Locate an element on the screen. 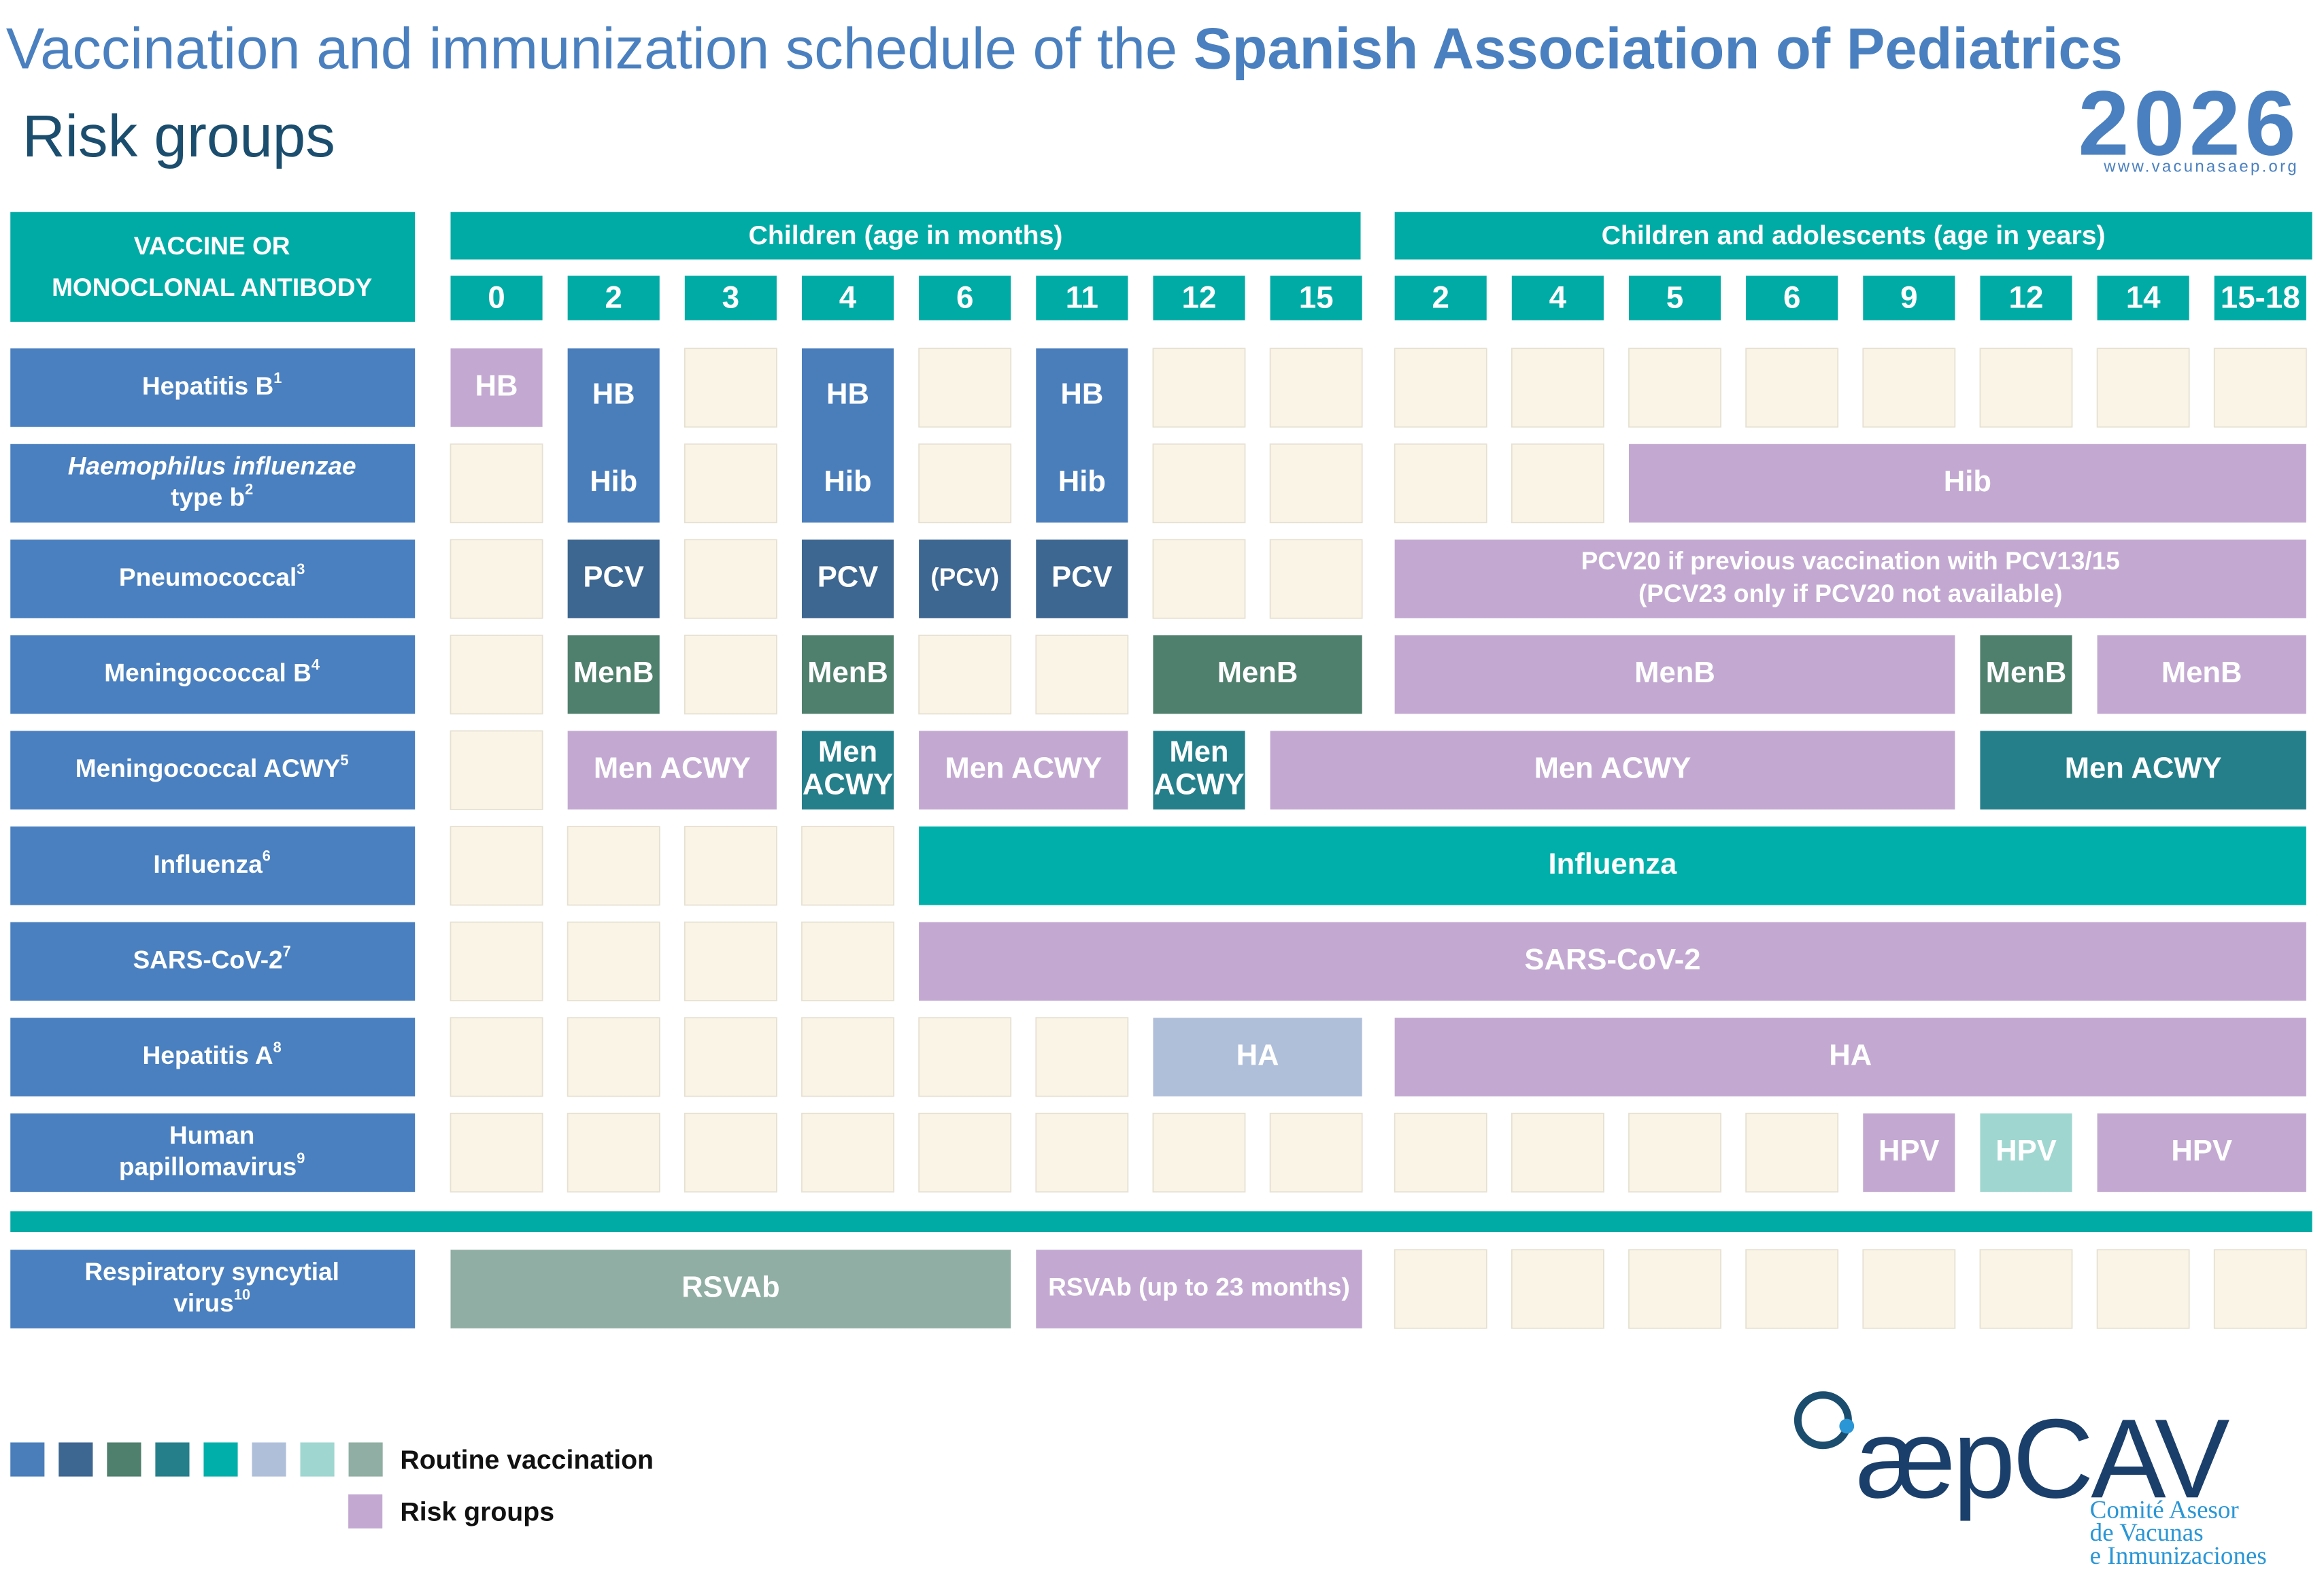 Image resolution: width=2324 pixels, height=1570 pixels. row-label: type b2 is located at coordinates (212, 495).